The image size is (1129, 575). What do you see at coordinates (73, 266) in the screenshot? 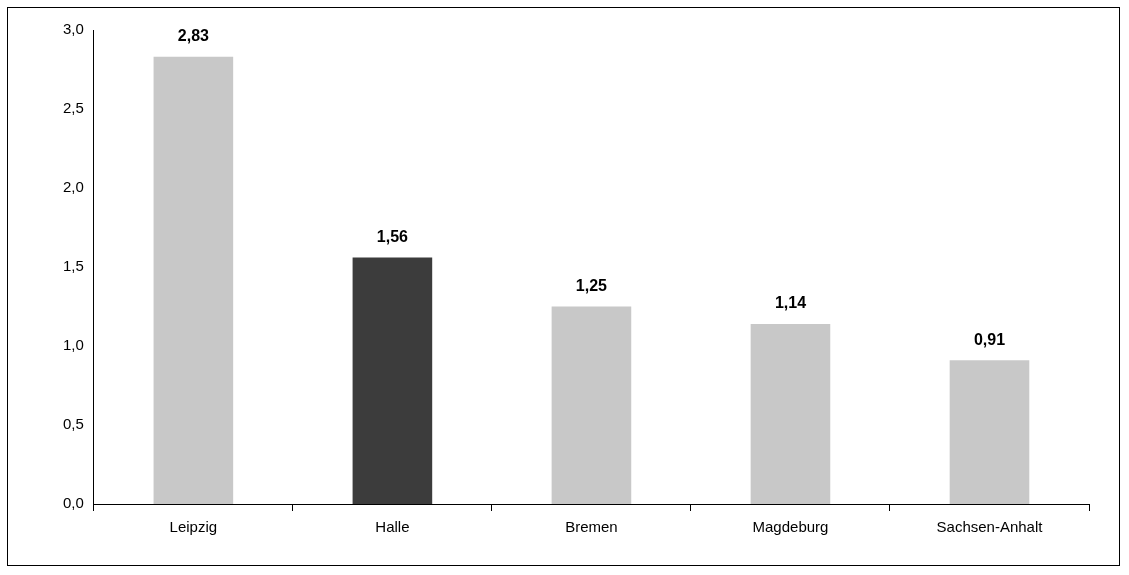
I see `y-tick-label: 1,5` at bounding box center [73, 266].